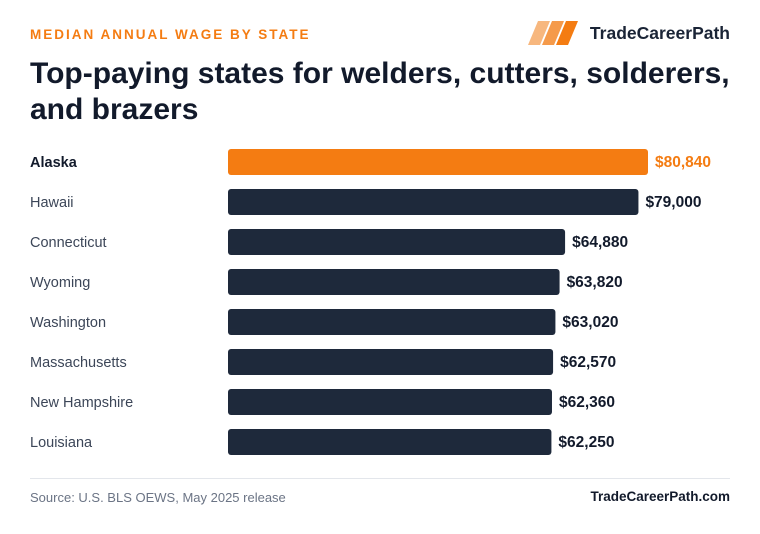 The width and height of the screenshot is (760, 534). What do you see at coordinates (170, 34) in the screenshot?
I see `chart-eyebrow: MEDIAN ANNUAL WAGE BY STATE` at bounding box center [170, 34].